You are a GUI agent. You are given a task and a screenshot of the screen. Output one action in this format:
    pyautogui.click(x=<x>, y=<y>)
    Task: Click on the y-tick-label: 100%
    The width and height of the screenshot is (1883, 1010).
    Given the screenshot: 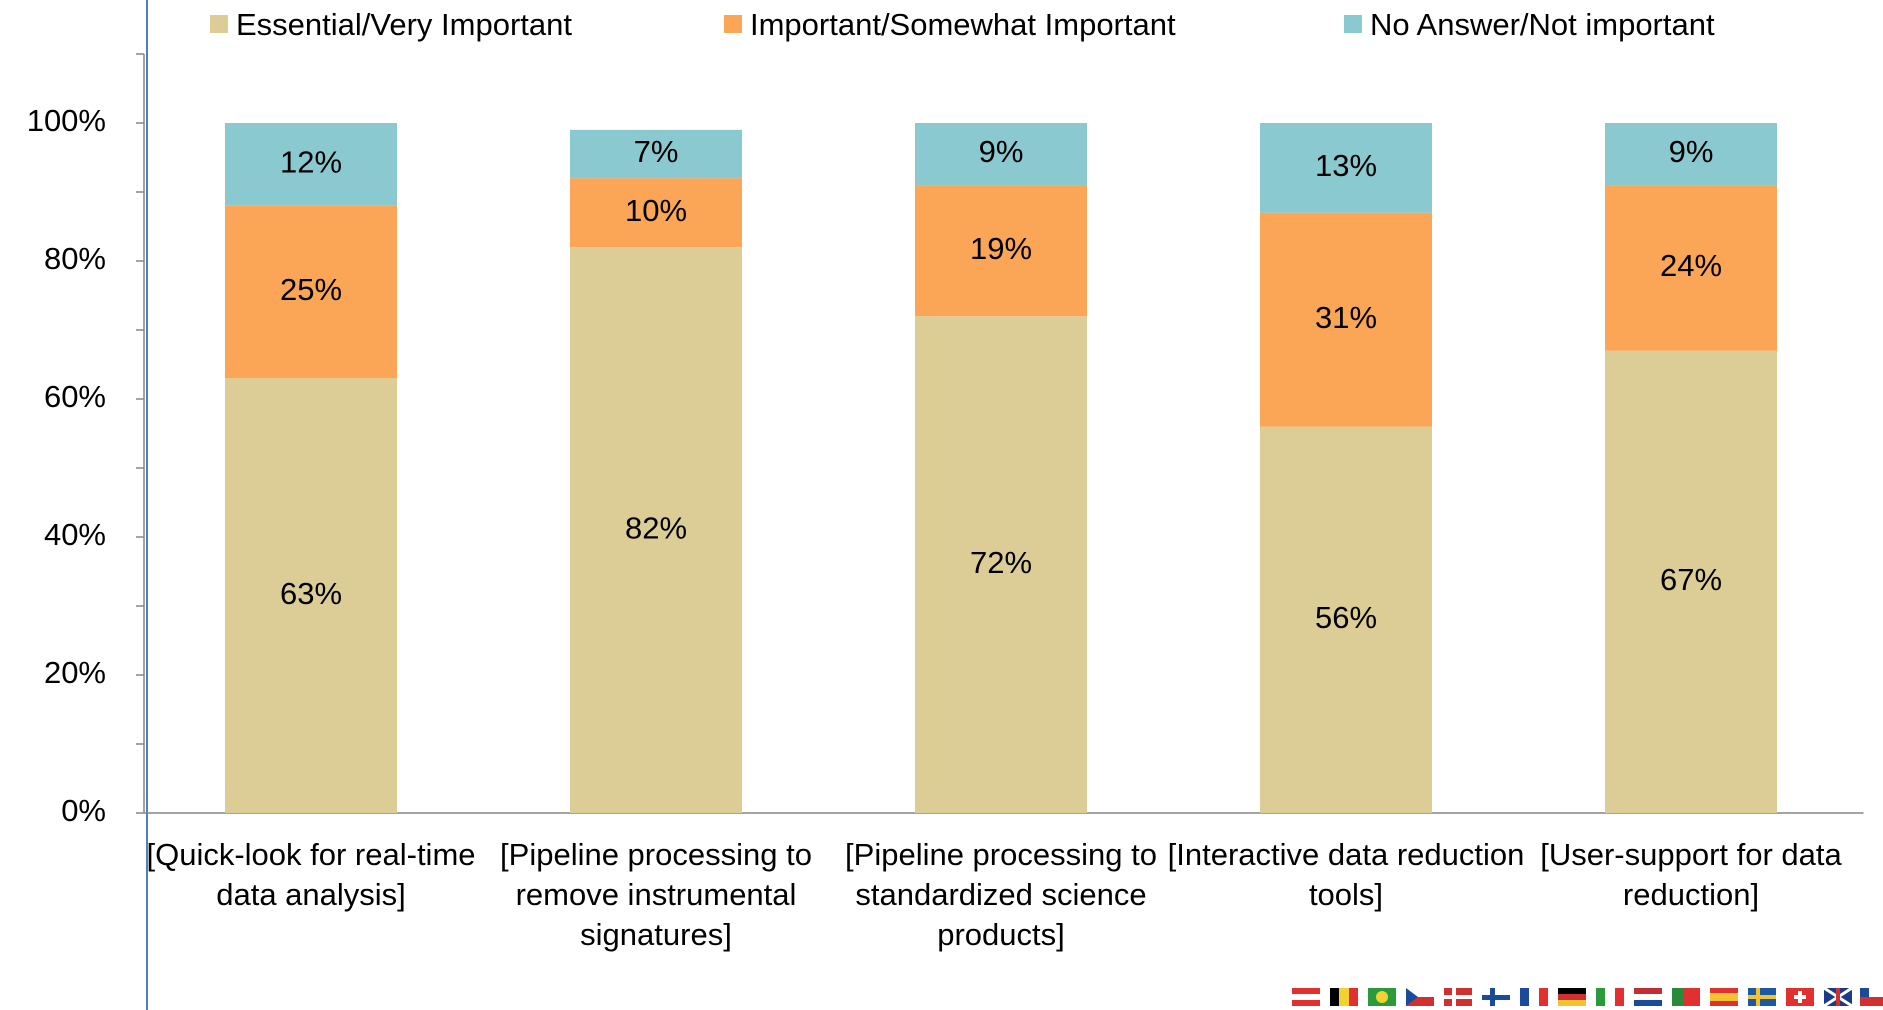 What is the action you would take?
    pyautogui.click(x=66, y=120)
    